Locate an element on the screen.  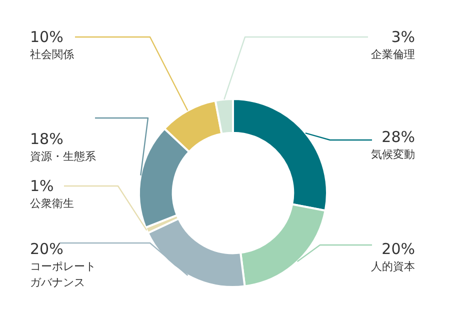
data-label: 3% is located at coordinates (402, 37).